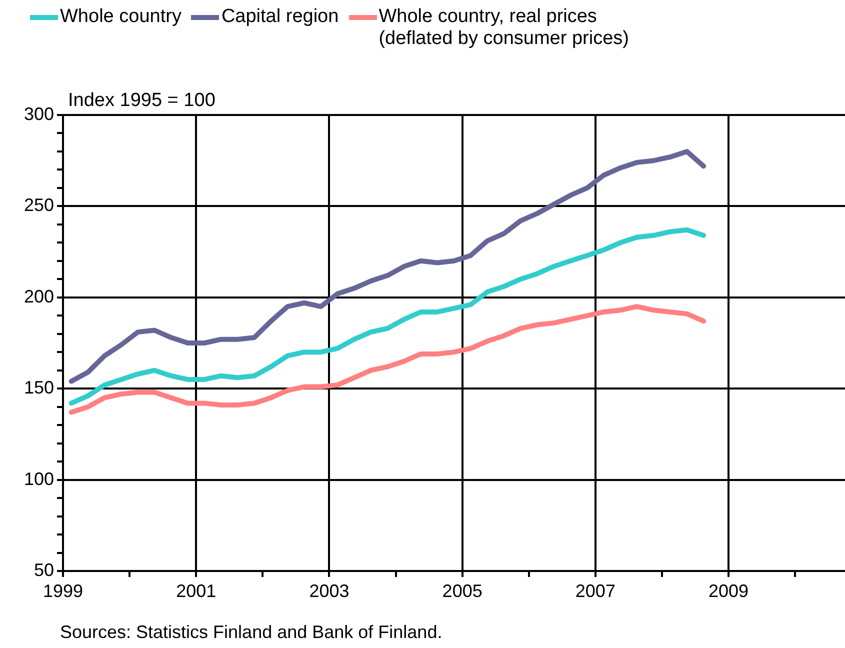  I want to click on x-tick-label: 2003, so click(329, 590).